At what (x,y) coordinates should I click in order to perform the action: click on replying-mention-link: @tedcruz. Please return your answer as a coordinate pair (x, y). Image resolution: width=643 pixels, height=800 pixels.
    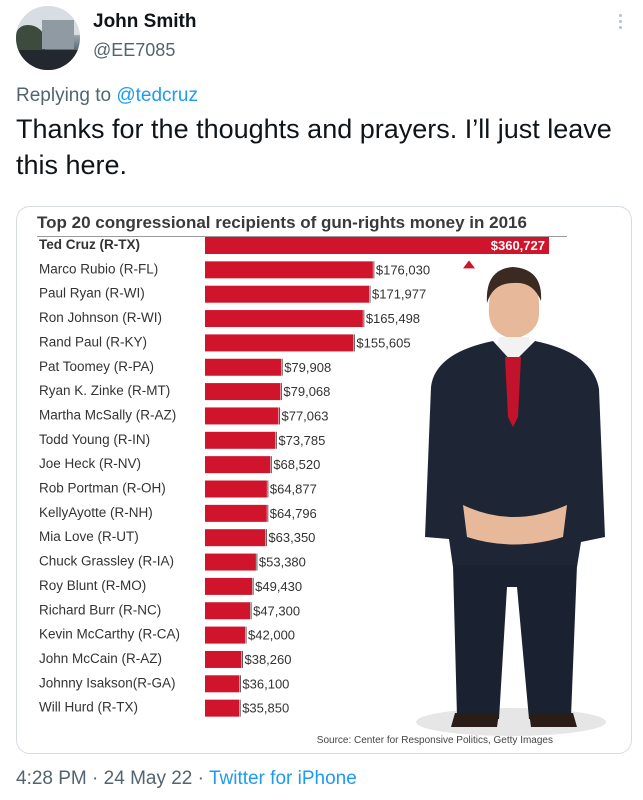
    Looking at the image, I should click on (157, 95).